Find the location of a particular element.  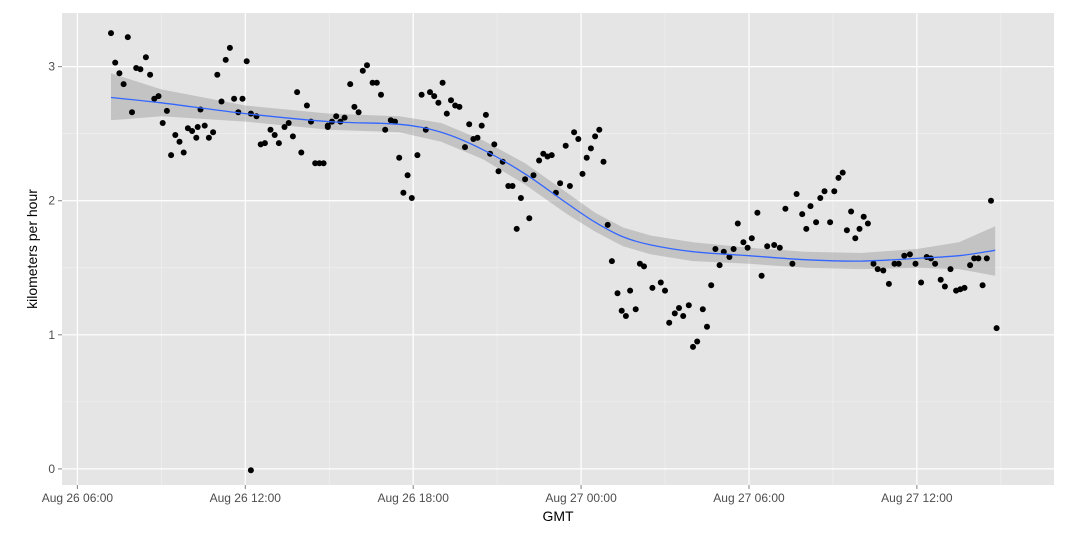

y-tick-label: 1 is located at coordinates (51, 335).